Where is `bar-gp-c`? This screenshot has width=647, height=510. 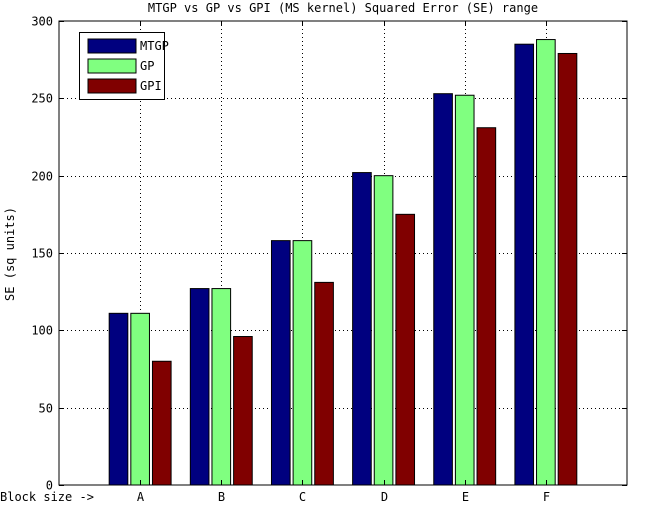
bar-gp-c is located at coordinates (302, 363).